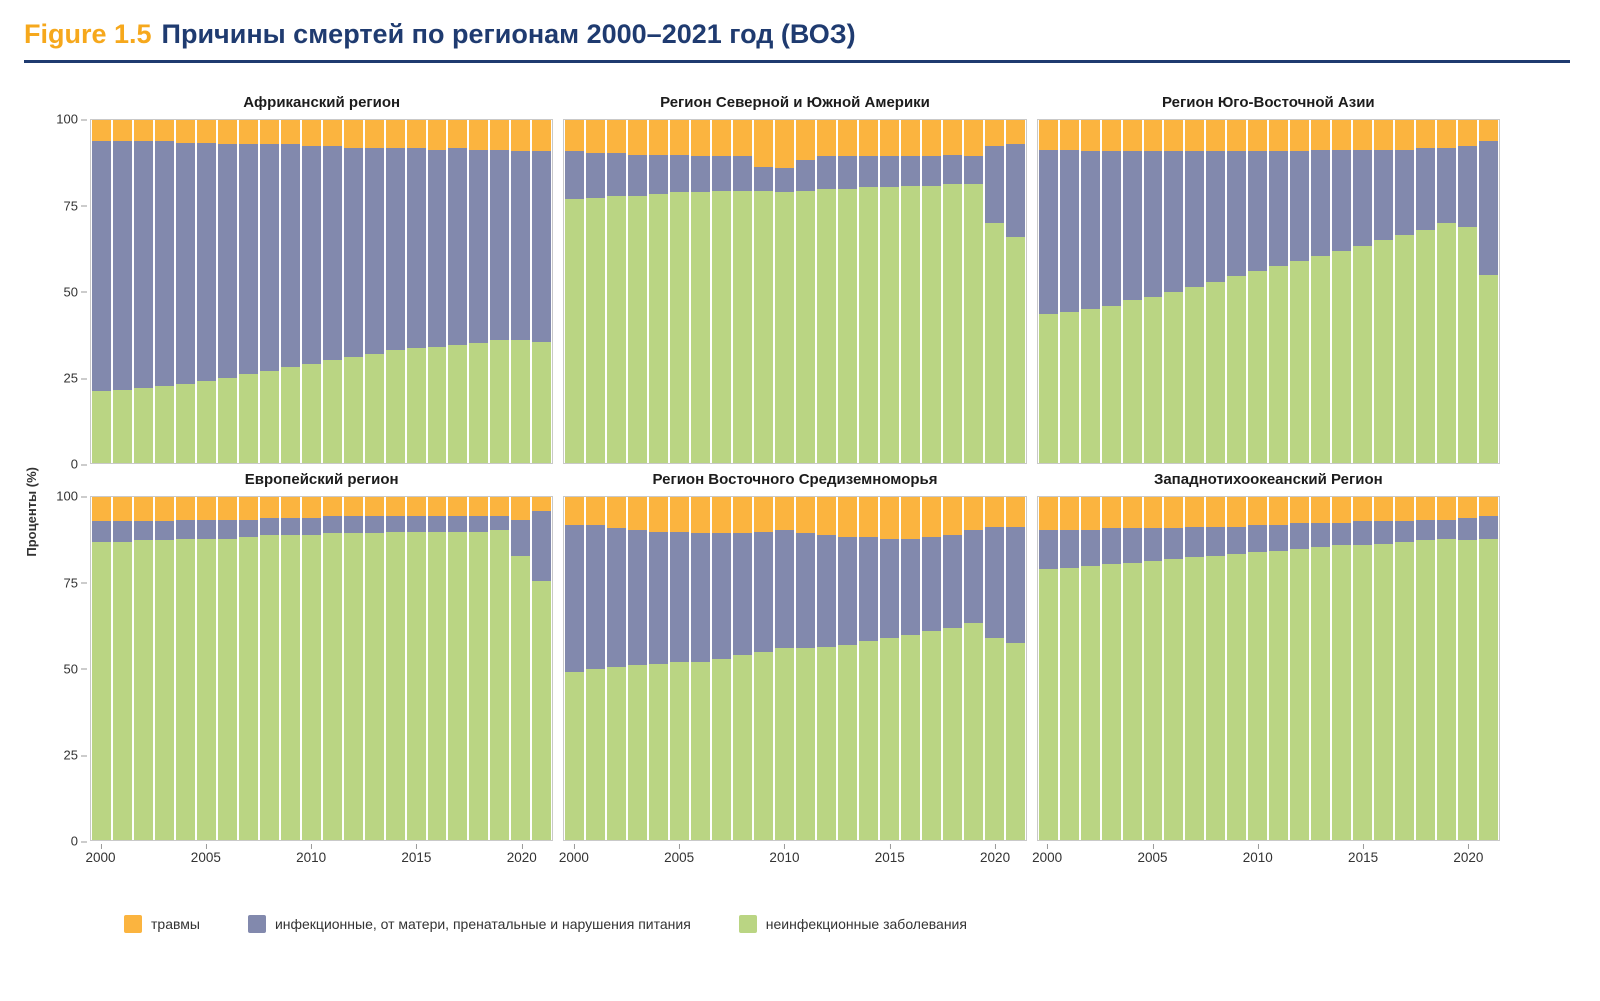 The width and height of the screenshot is (1600, 1001). What do you see at coordinates (164, 292) in the screenshot?
I see `stacked-bar-africa-2003` at bounding box center [164, 292].